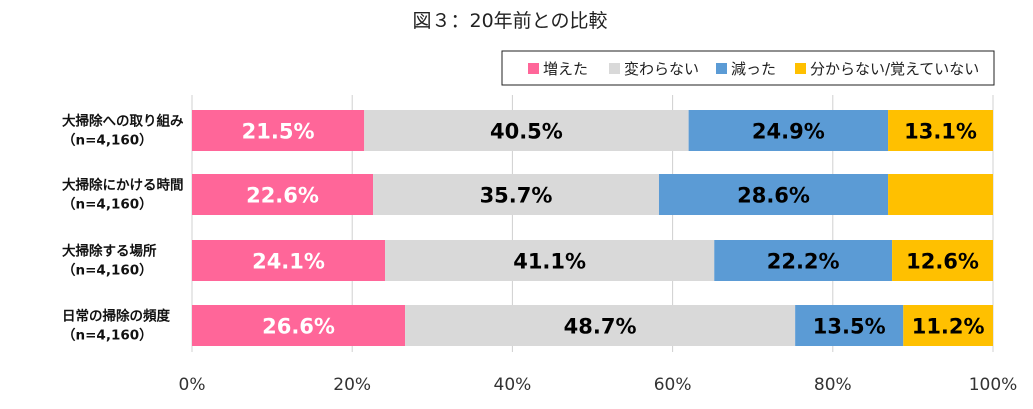  Describe the element at coordinates (894, 69) in the screenshot. I see `legend-entry: 分からない/覚えていない` at that location.